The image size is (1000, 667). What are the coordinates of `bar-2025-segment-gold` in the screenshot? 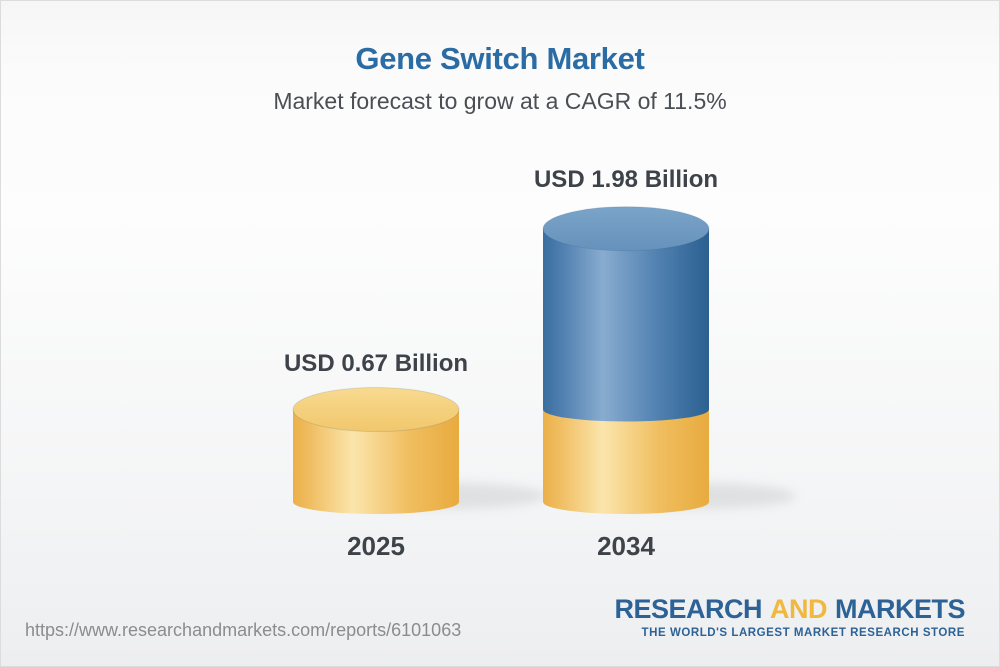 It's located at (376, 461).